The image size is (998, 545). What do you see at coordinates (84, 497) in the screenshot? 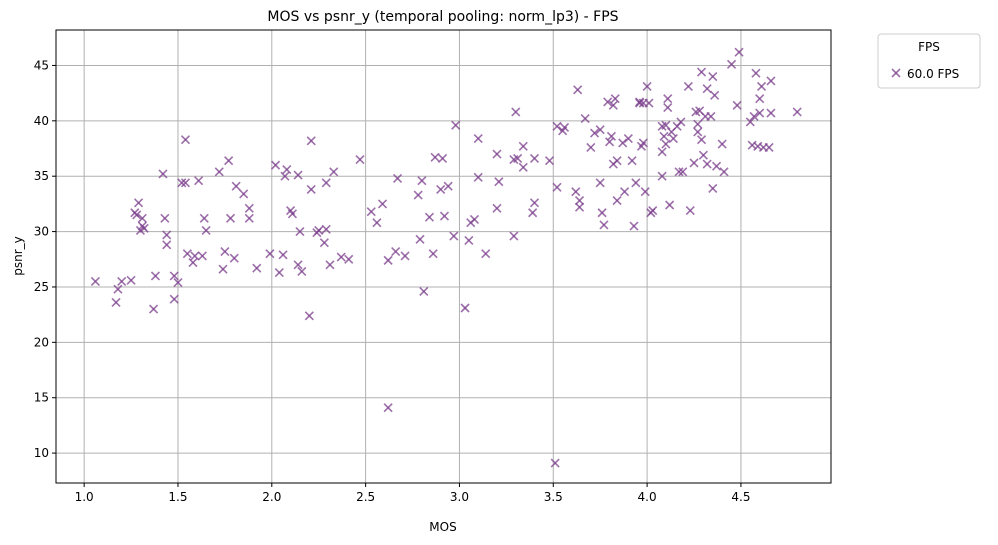
I see `x-tick-label: 1.0` at bounding box center [84, 497].